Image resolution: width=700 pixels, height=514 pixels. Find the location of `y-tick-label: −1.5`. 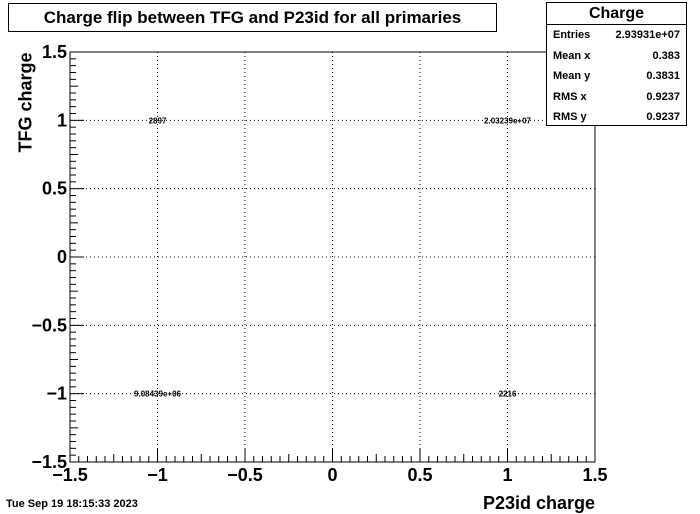

y-tick-label: −1.5 is located at coordinates (49, 462).